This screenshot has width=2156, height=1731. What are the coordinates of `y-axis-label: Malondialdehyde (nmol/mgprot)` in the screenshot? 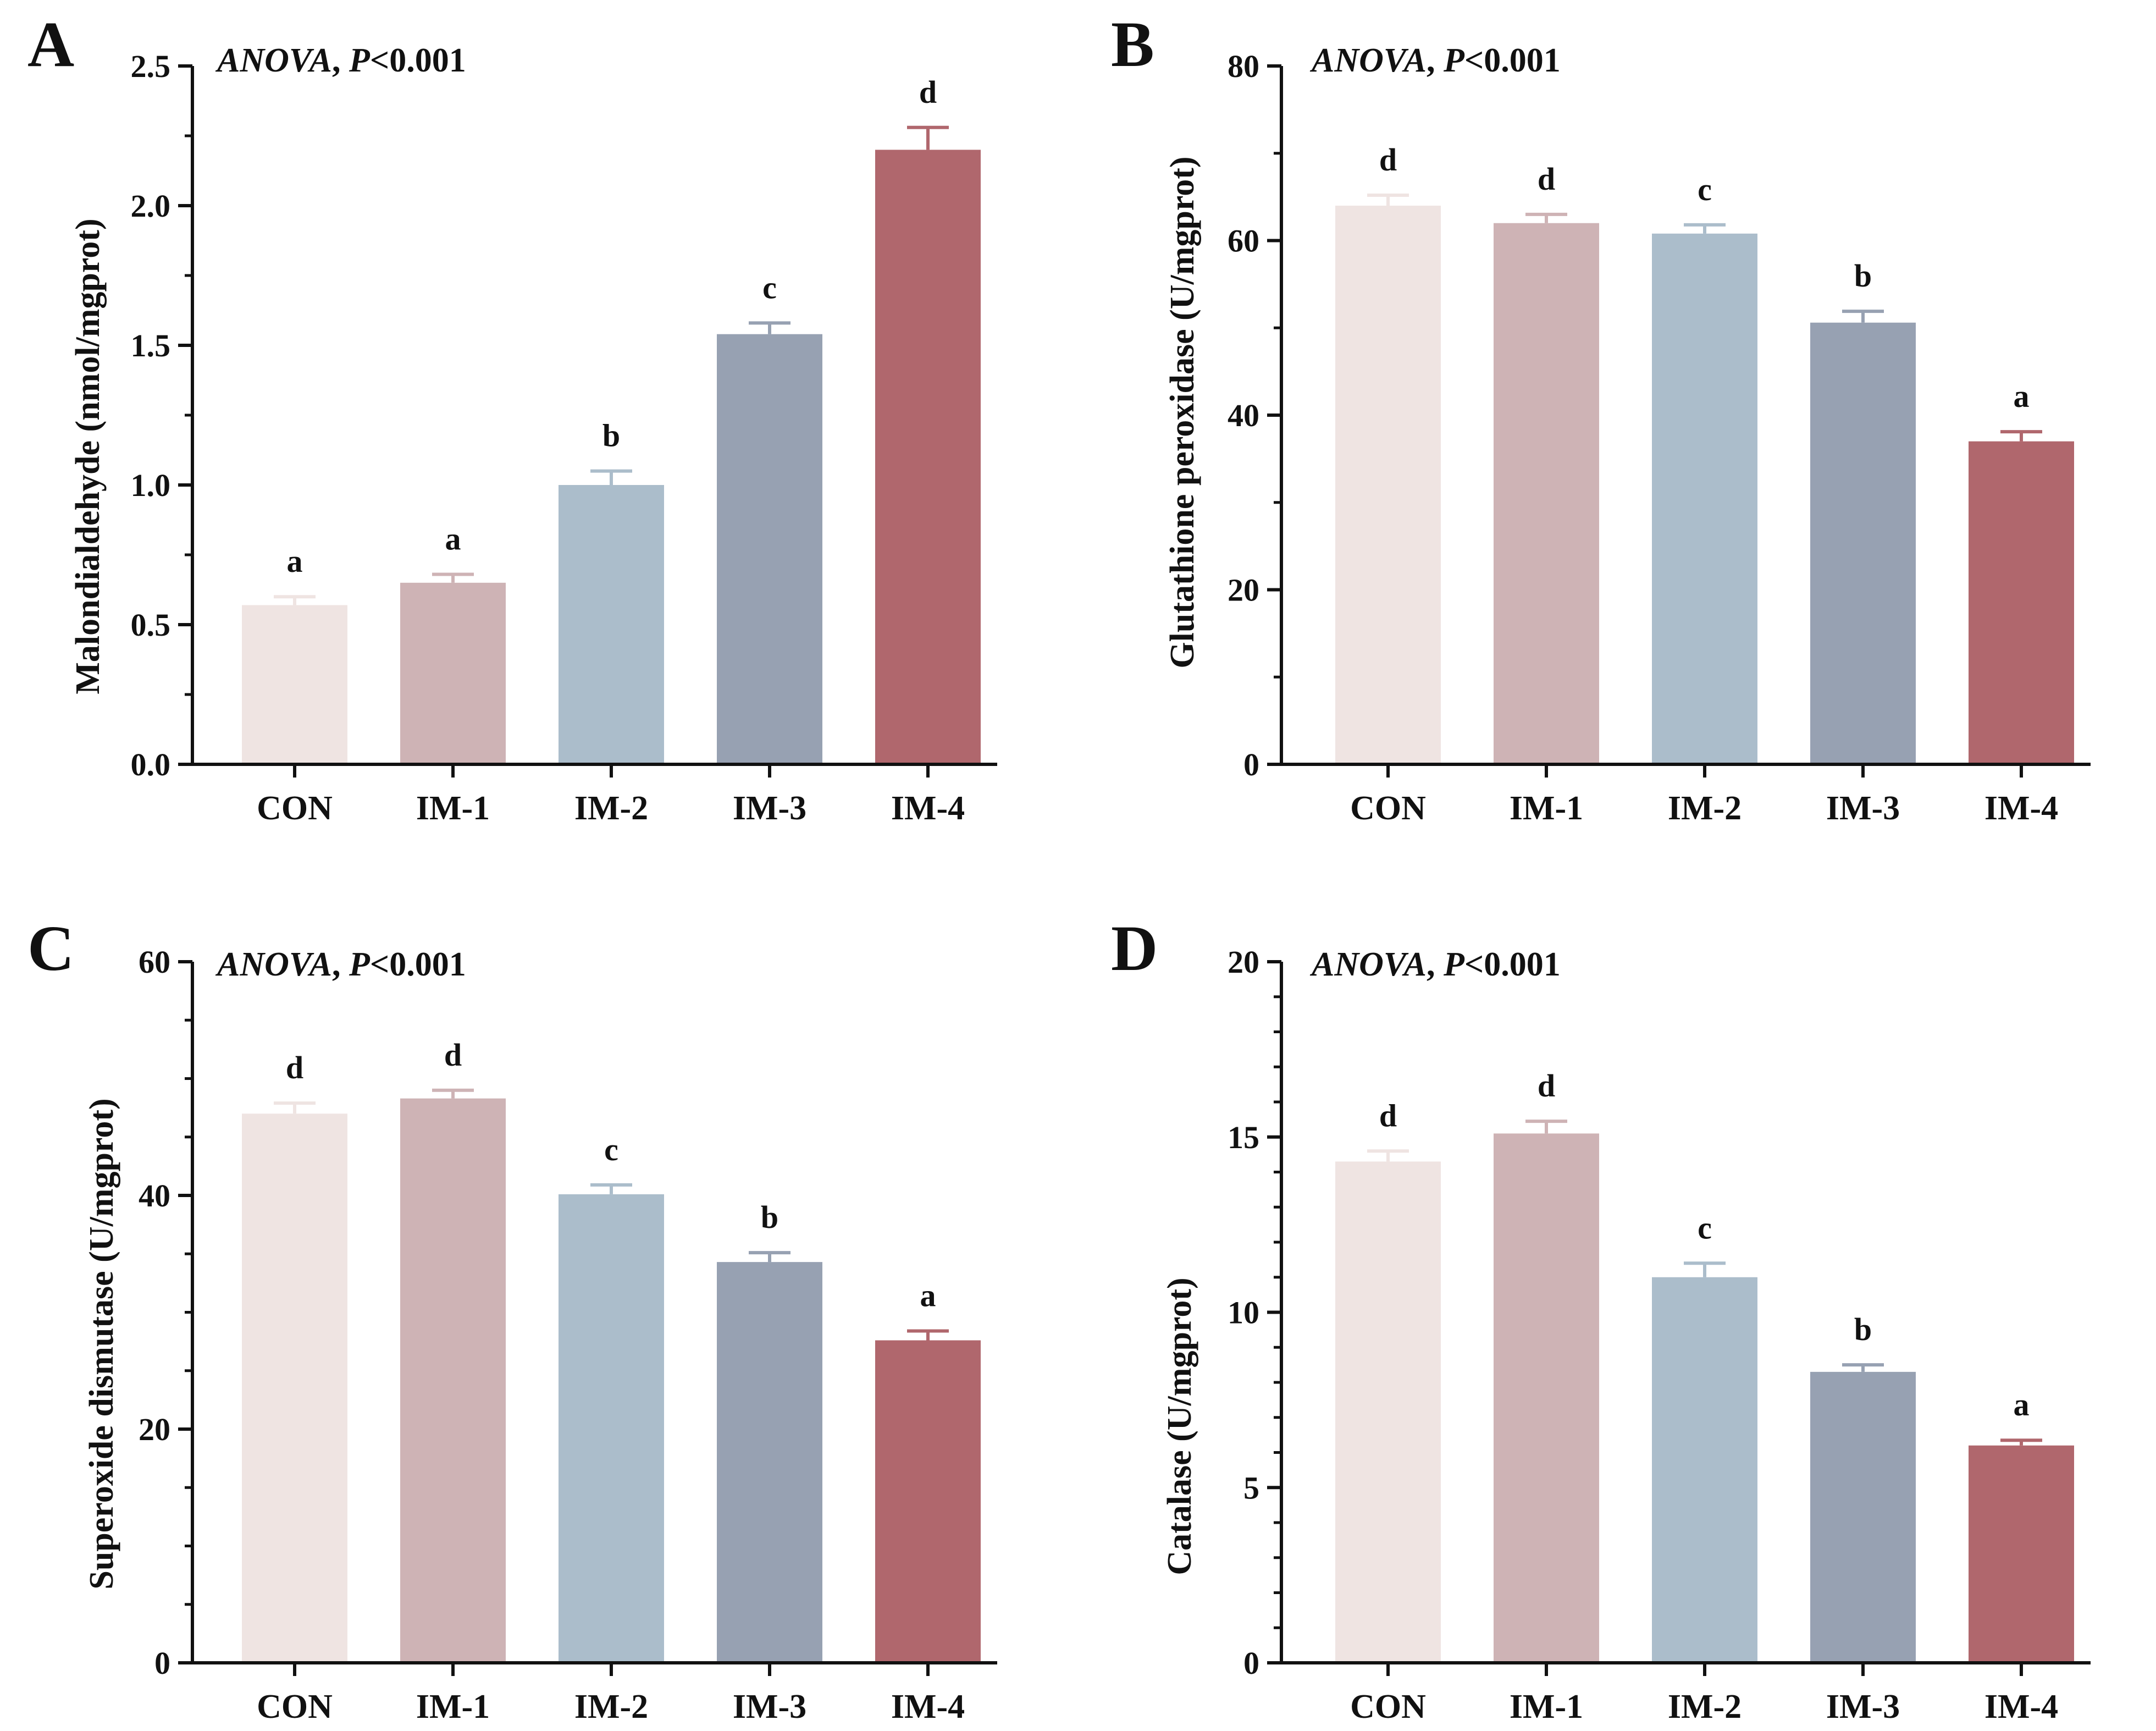 It's located at (88, 456).